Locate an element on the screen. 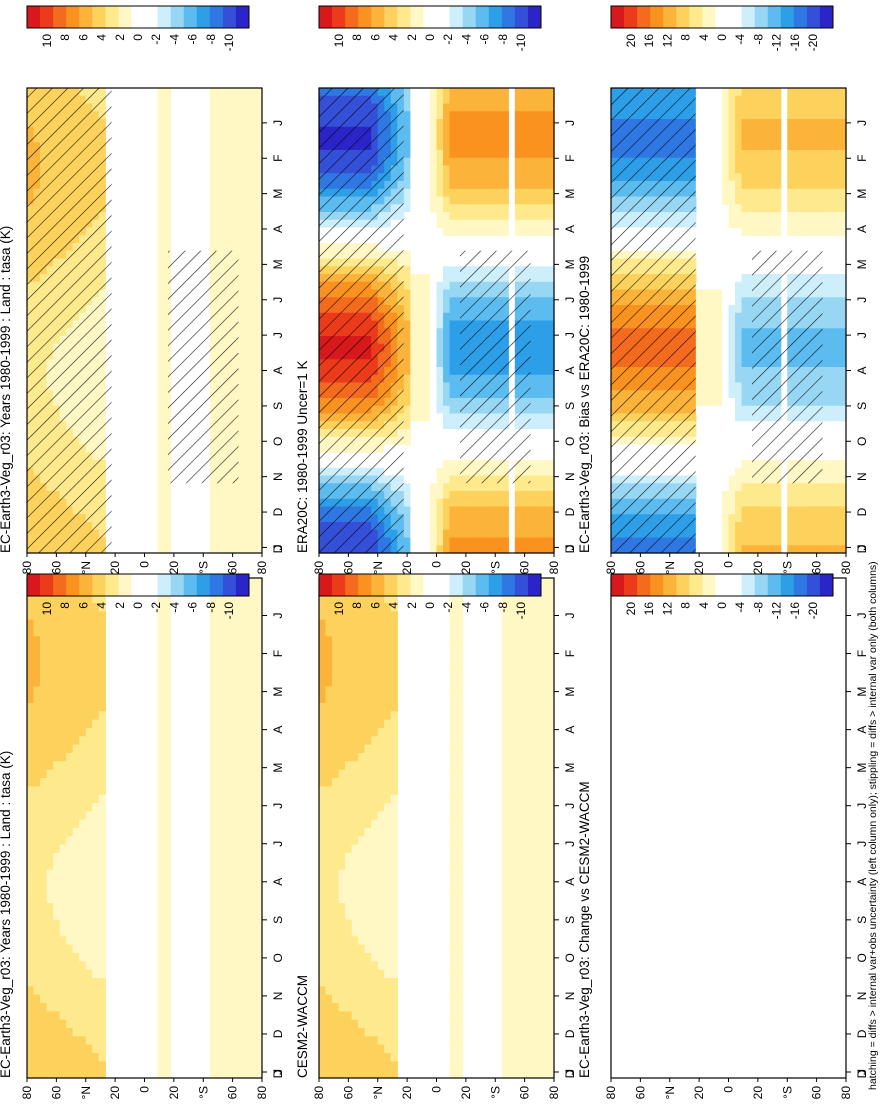  hatching-north is located at coordinates (361, 320).